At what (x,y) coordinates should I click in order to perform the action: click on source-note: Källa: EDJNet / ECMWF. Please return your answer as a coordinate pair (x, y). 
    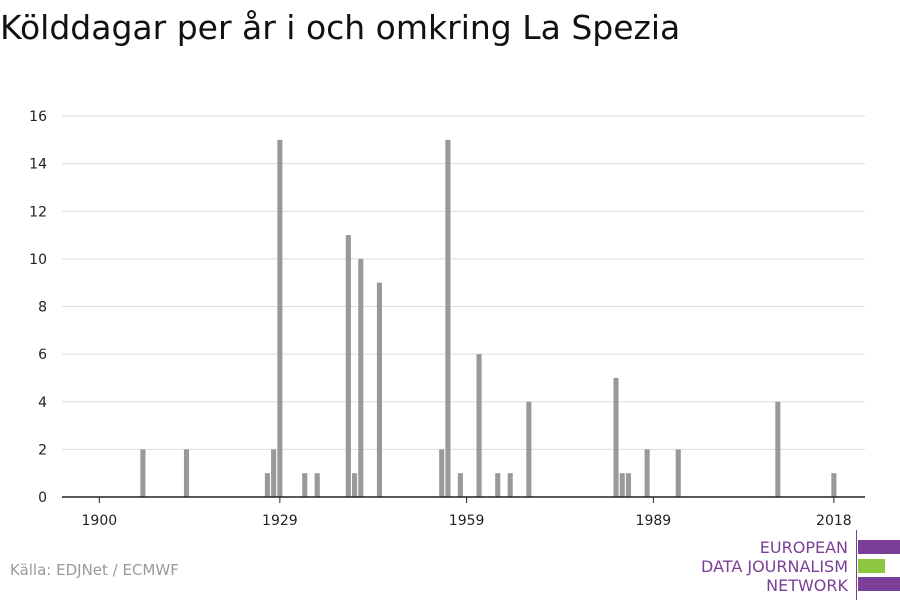
    Looking at the image, I should click on (94, 570).